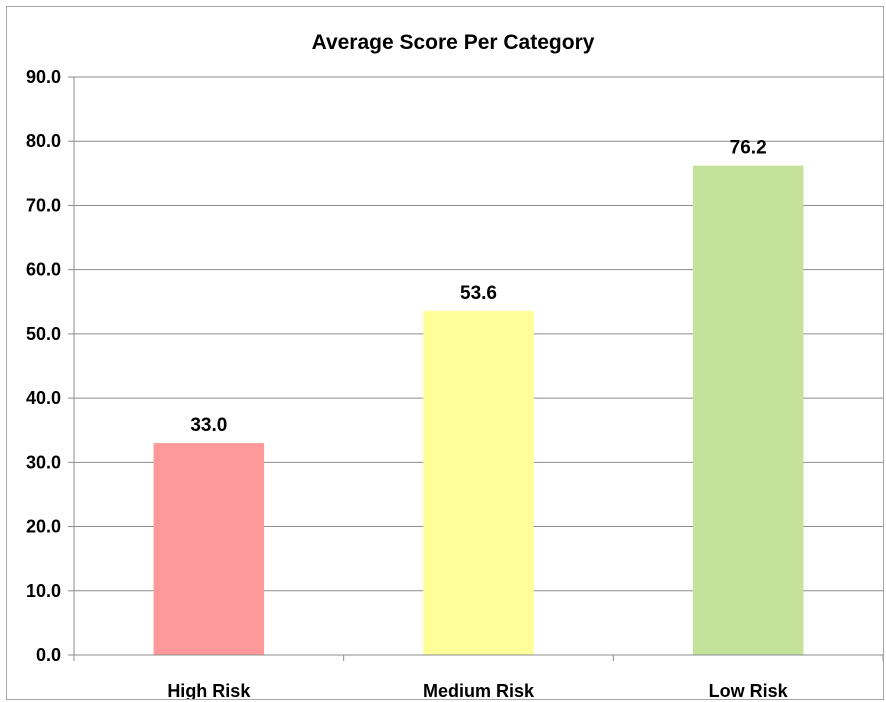 This screenshot has width=886, height=702. I want to click on bar-low-risk, so click(748, 410).